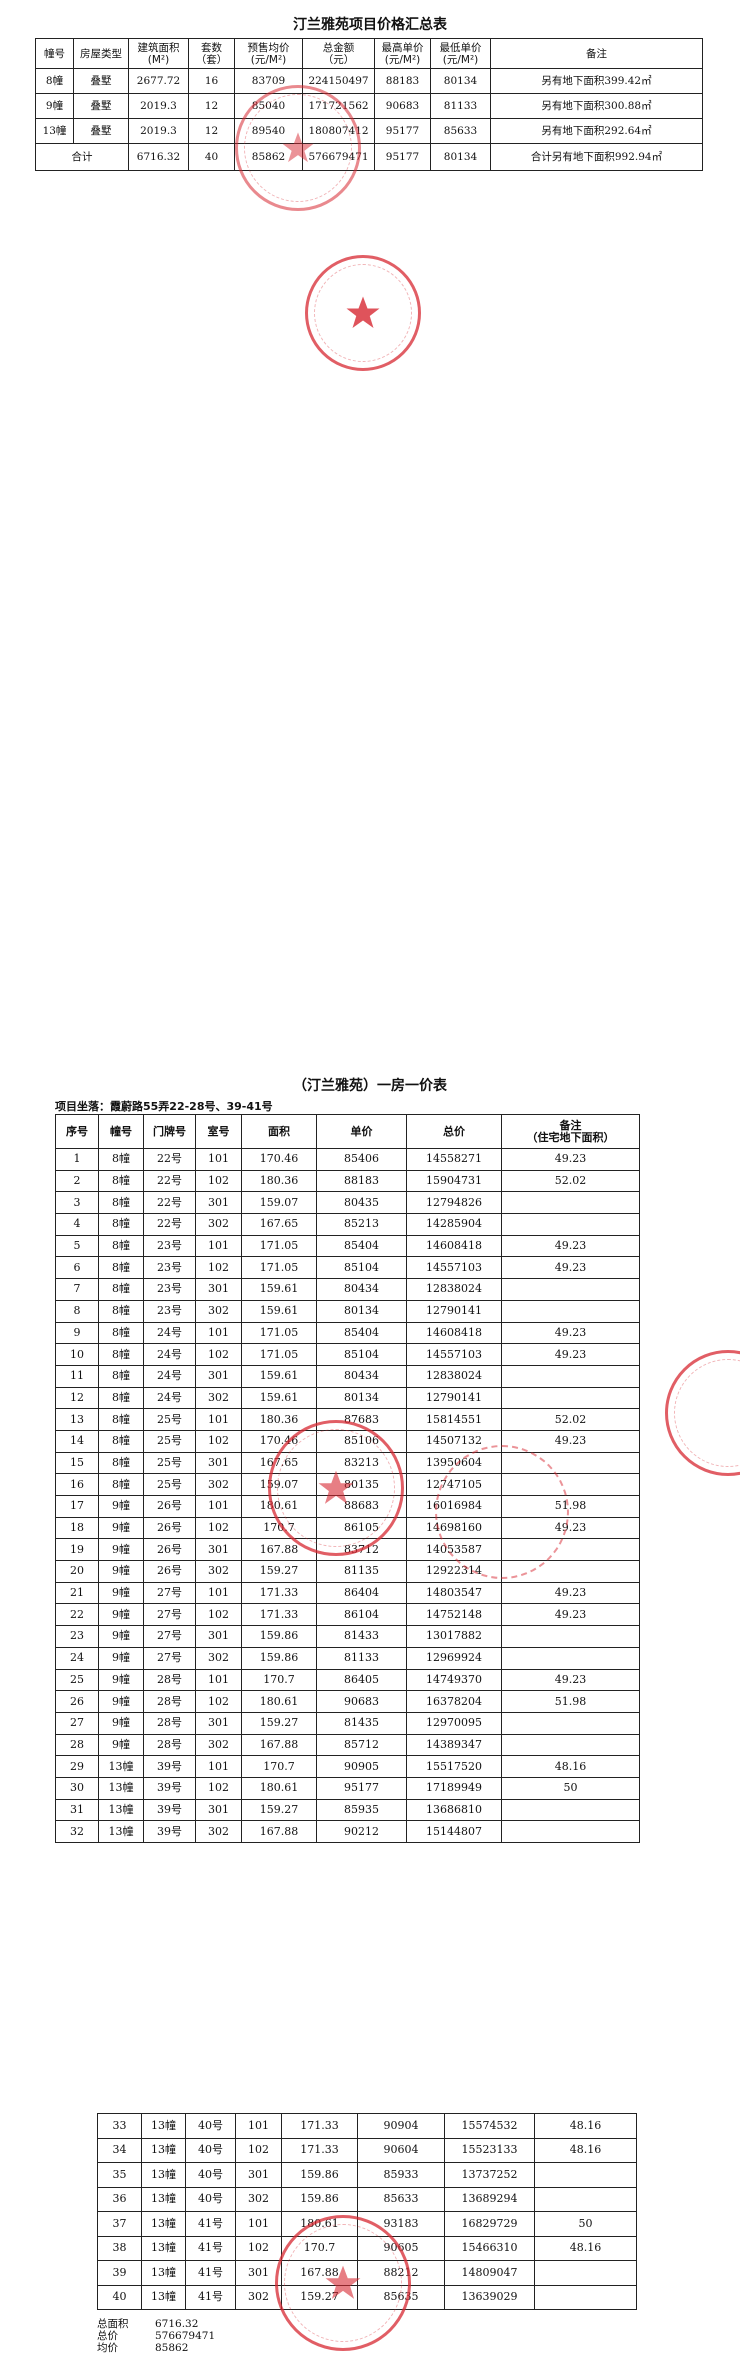 This screenshot has width=740, height=2359. Describe the element at coordinates (454, 1441) in the screenshot. I see `table-cell: 14507132` at that location.